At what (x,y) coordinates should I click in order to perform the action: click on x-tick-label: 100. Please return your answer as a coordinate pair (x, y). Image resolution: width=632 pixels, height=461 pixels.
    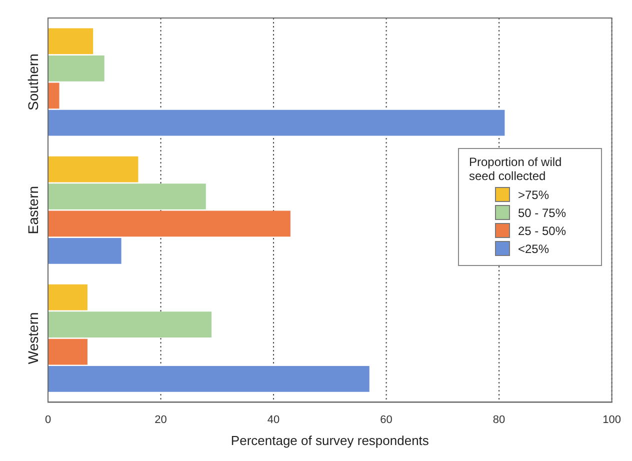
    Looking at the image, I should click on (612, 420).